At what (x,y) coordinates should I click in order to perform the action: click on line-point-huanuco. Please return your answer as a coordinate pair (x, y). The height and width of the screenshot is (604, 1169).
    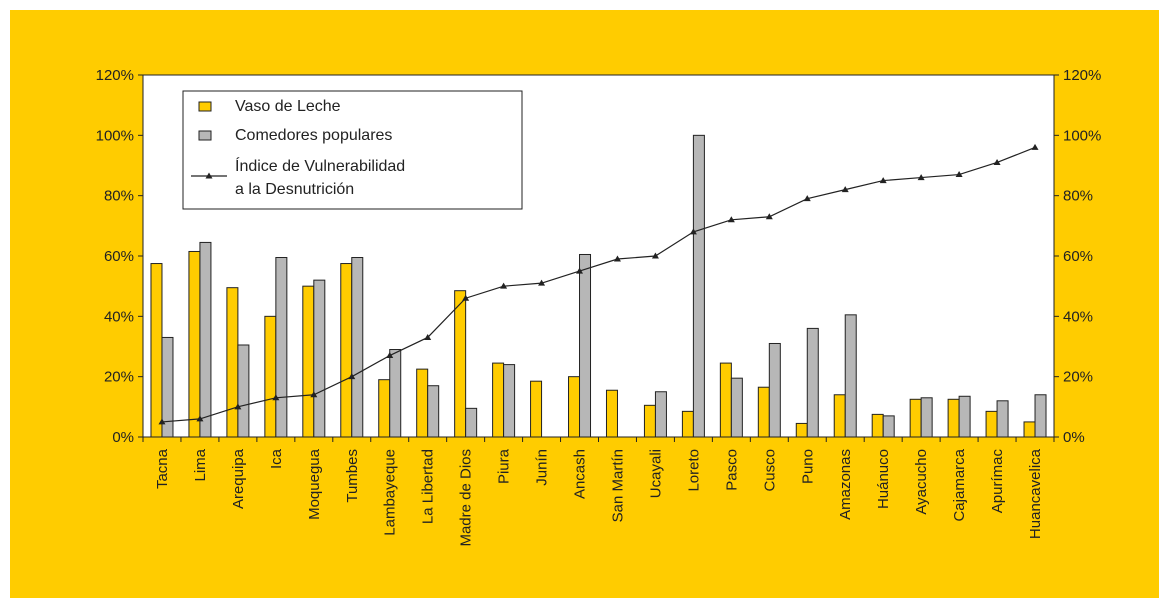
    Looking at the image, I should click on (883, 180).